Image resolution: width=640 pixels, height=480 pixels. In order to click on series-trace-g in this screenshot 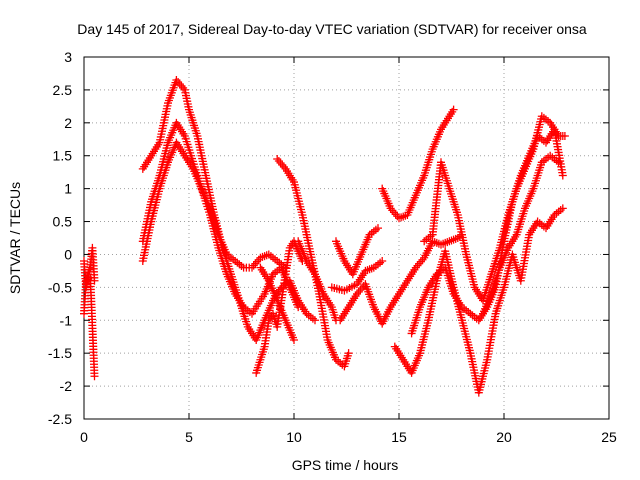, I will do `click(277, 304)`.